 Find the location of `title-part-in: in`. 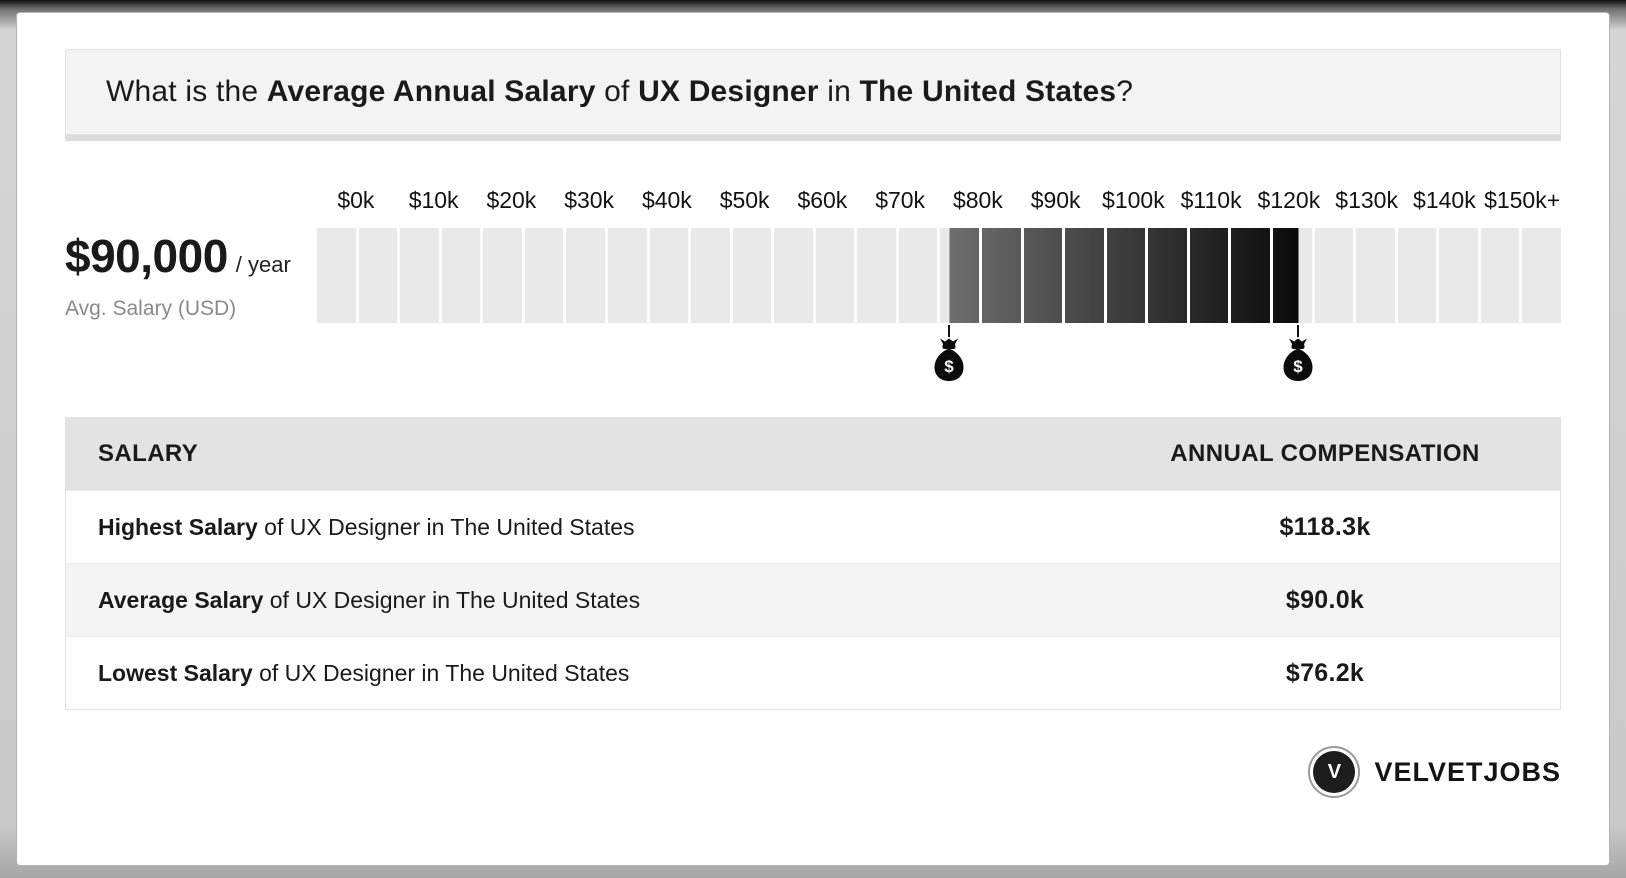

title-part-in: in is located at coordinates (839, 91).